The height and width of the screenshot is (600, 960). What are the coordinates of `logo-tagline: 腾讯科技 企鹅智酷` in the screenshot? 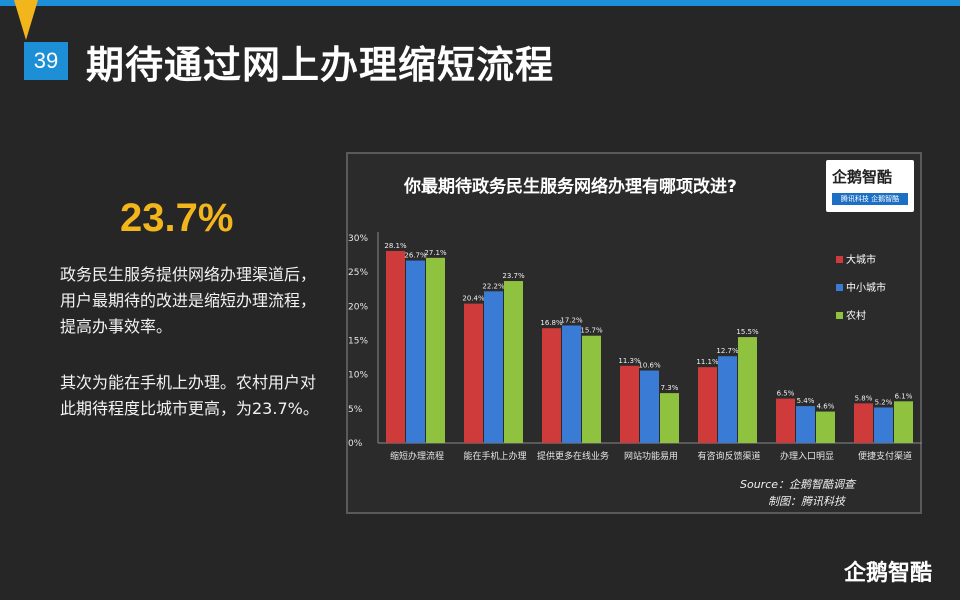 It's located at (870, 199).